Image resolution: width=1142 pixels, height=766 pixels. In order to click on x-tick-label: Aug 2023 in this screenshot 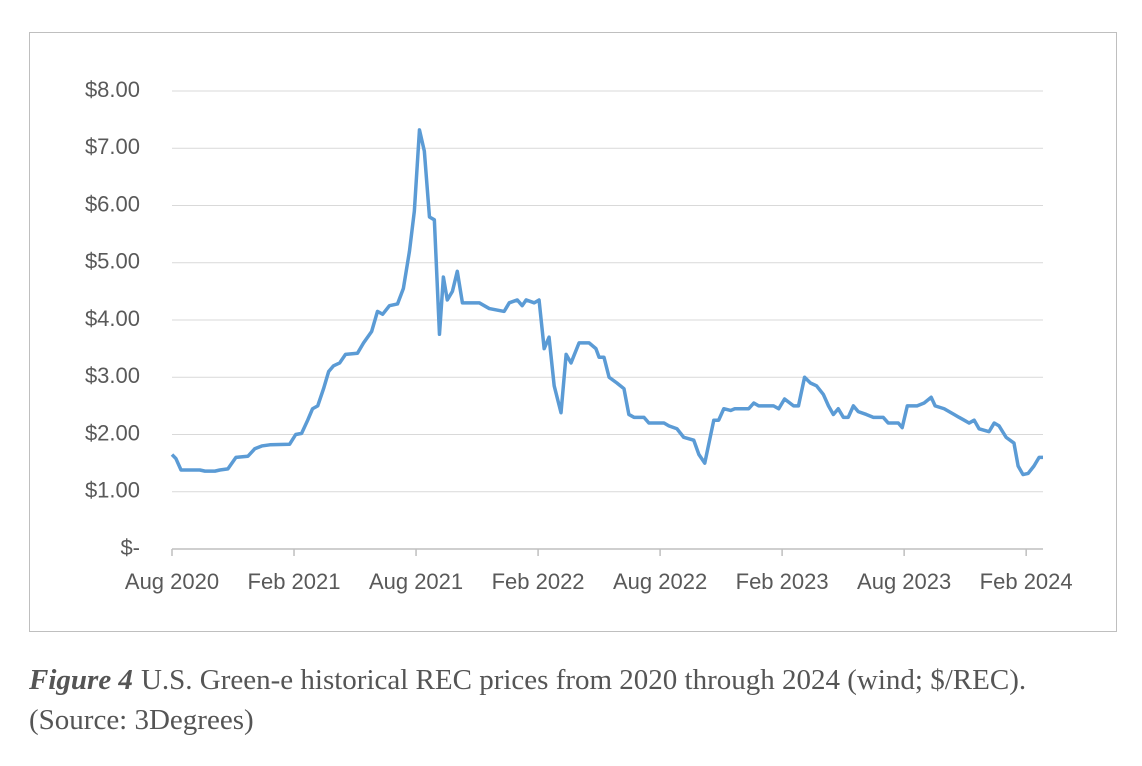, I will do `click(904, 581)`.